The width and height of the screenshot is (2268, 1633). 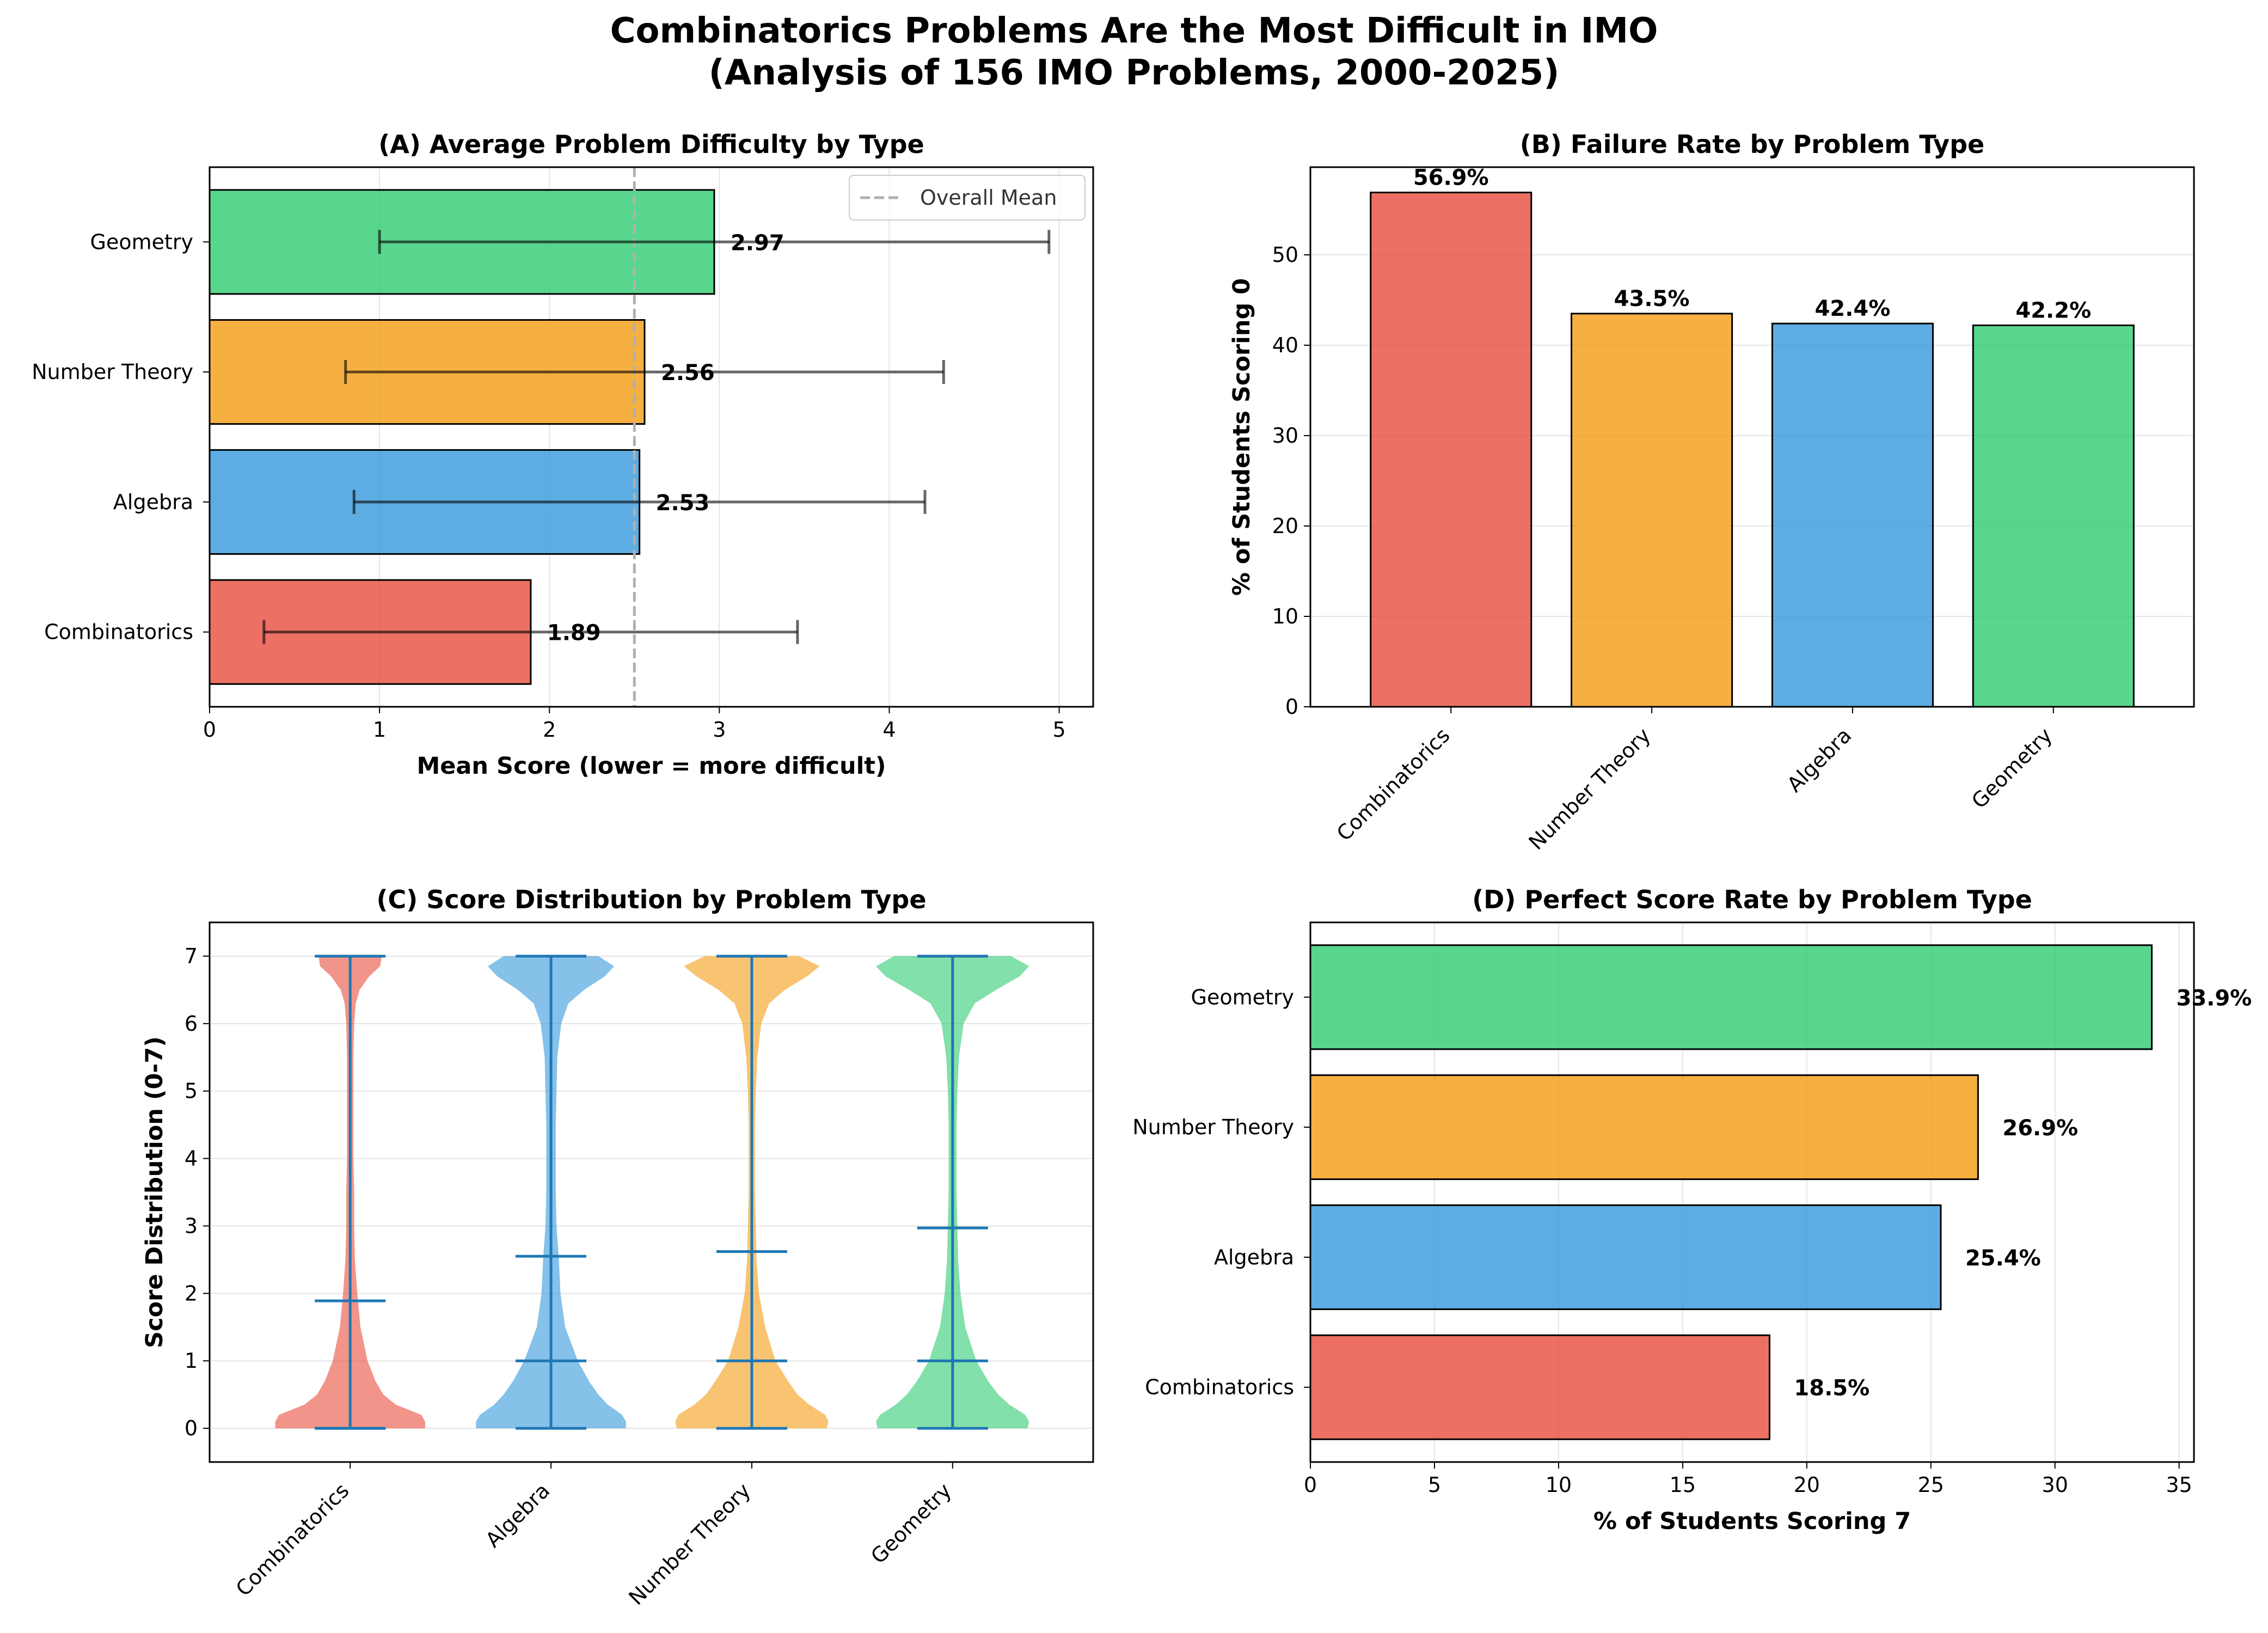 I want to click on legend-box, so click(x=968, y=198).